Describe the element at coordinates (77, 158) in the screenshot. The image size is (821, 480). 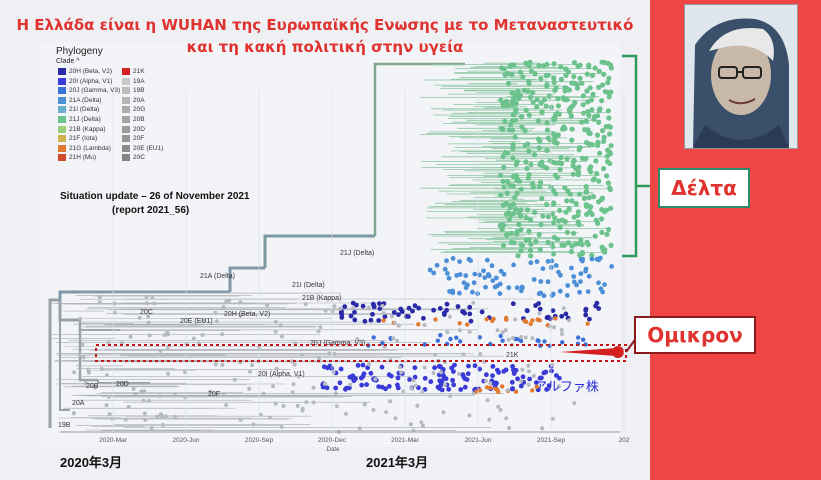
I see `legend-item: 21H (Mu)` at that location.